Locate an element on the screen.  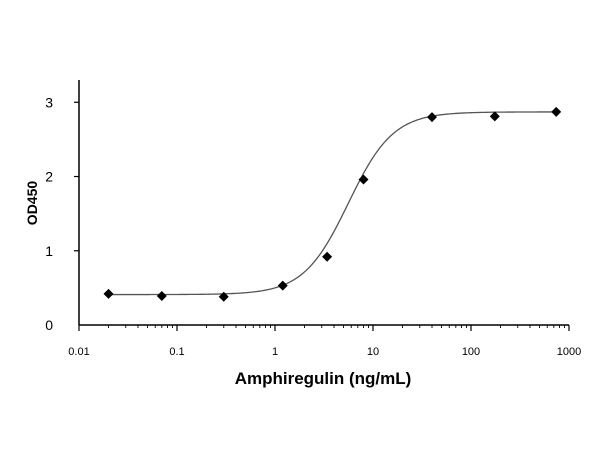
x-tick-label: 1000 is located at coordinates (569, 352).